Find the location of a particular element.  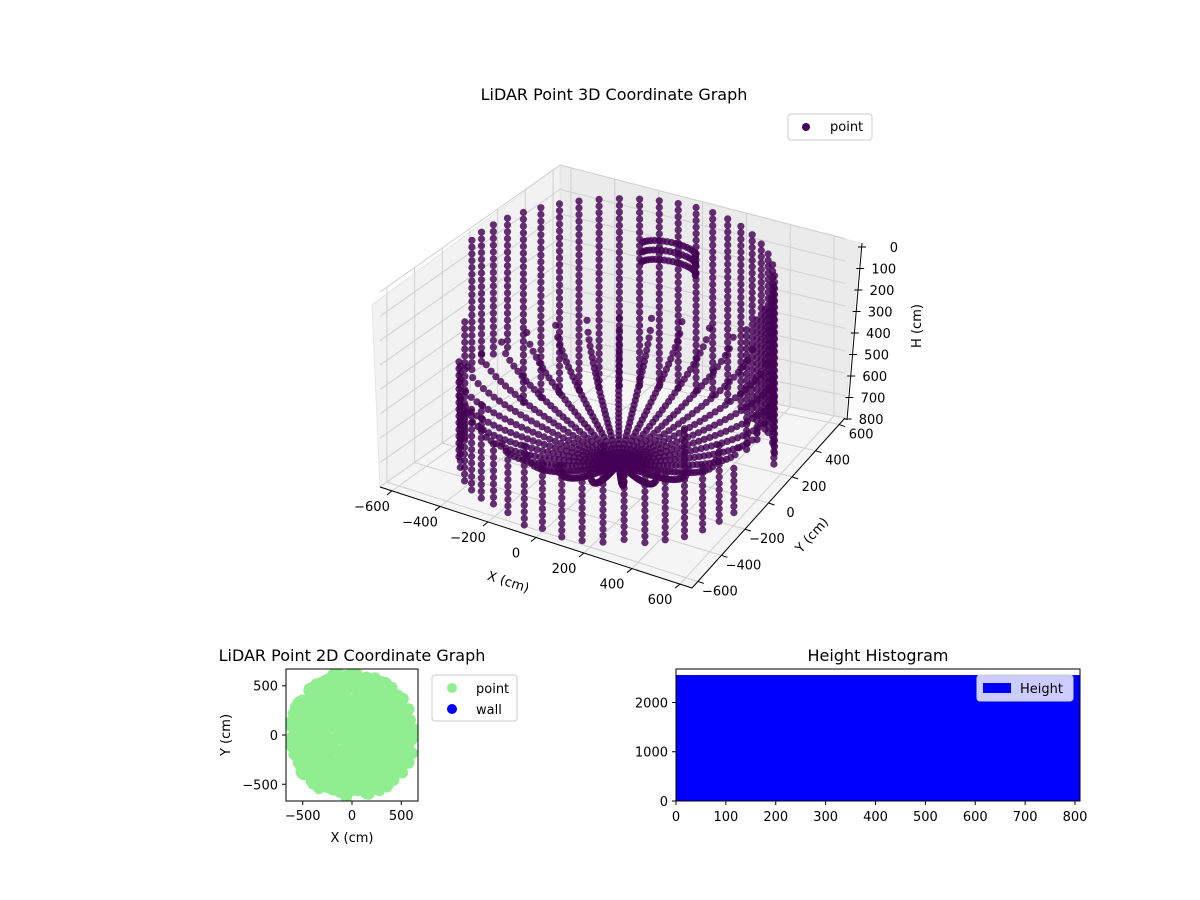

title-2d: LiDAR Point 2D Coordinate Graph is located at coordinates (352, 655).